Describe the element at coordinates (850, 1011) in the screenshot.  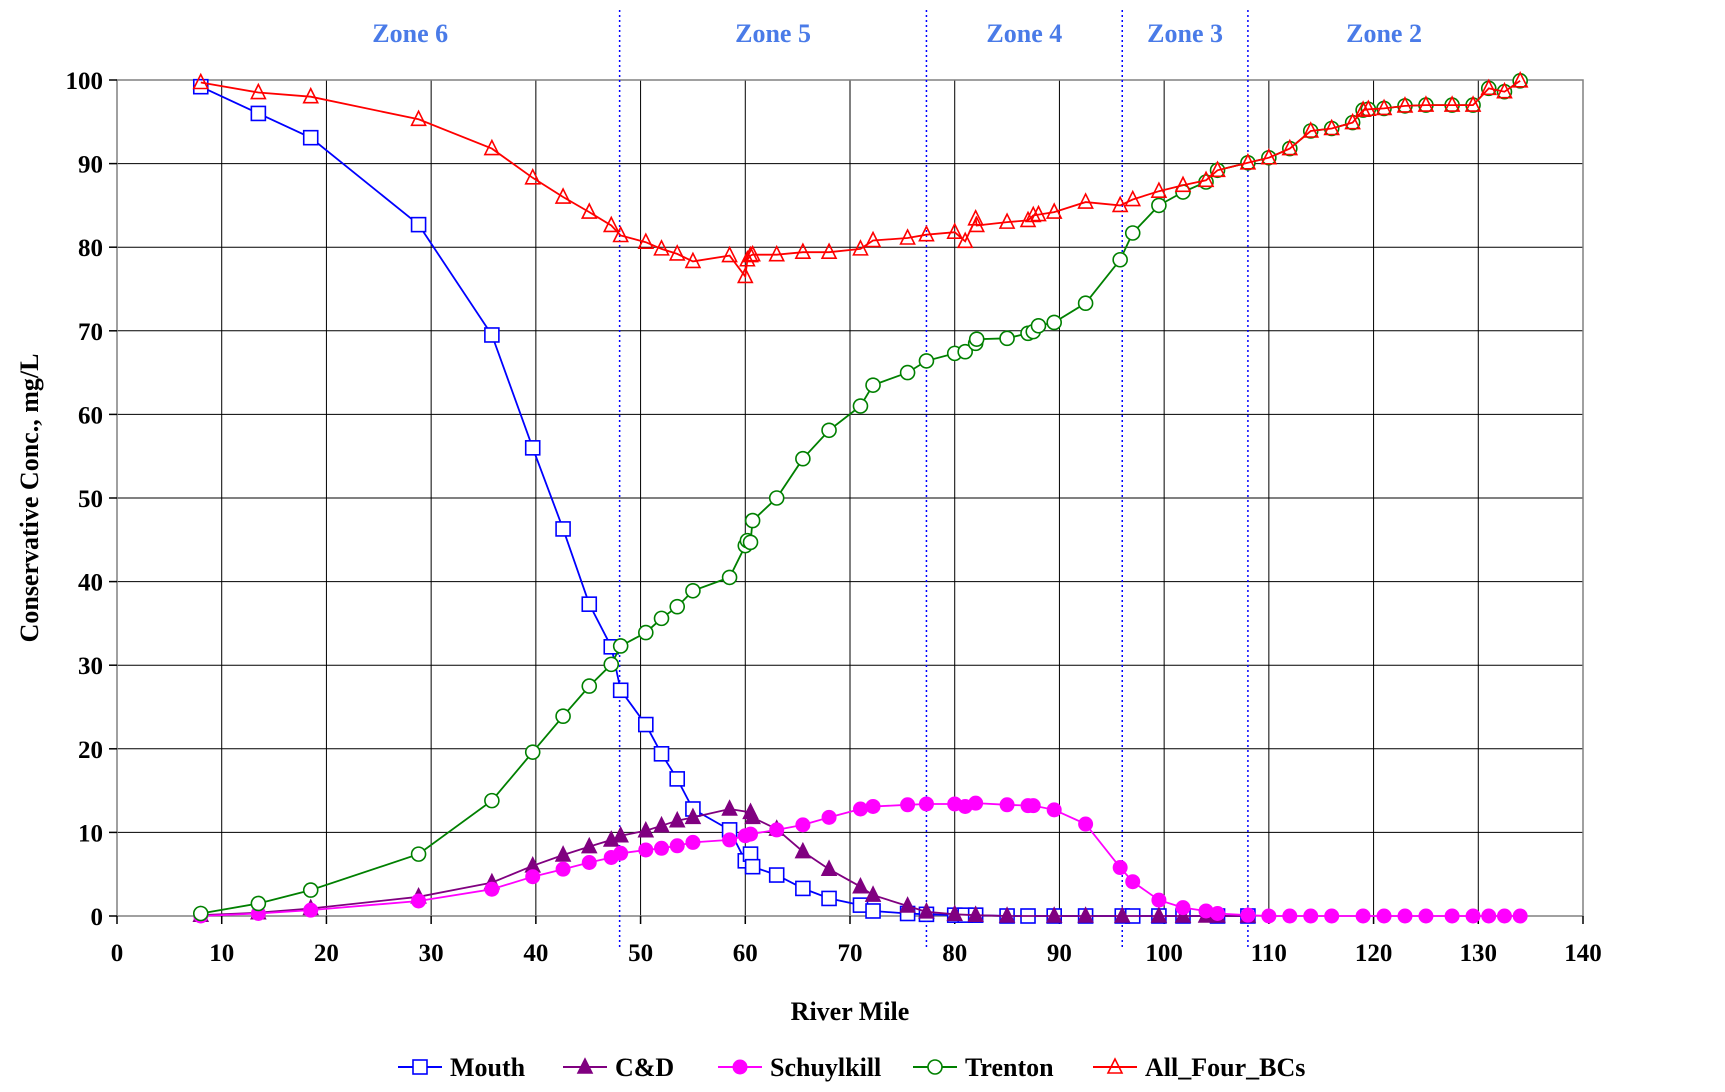
I see `x-axis-label: River Mile` at that location.